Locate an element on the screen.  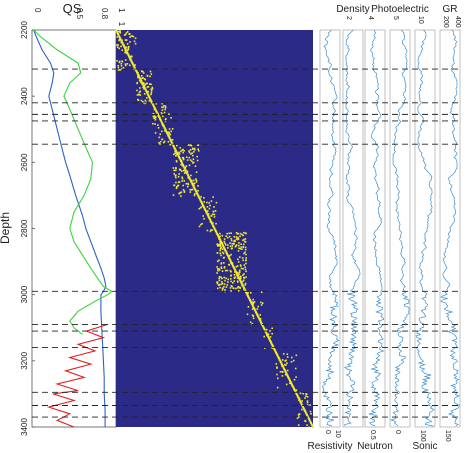
qs-series-lines is located at coordinates (73, 228).